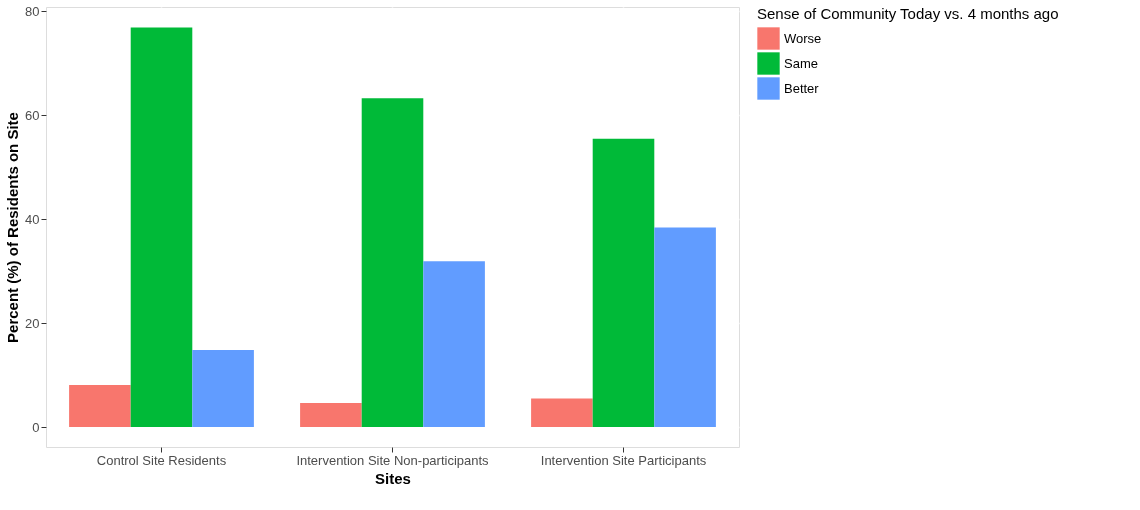 The image size is (1140, 510). What do you see at coordinates (32, 323) in the screenshot?
I see `y-tick-label: 20` at bounding box center [32, 323].